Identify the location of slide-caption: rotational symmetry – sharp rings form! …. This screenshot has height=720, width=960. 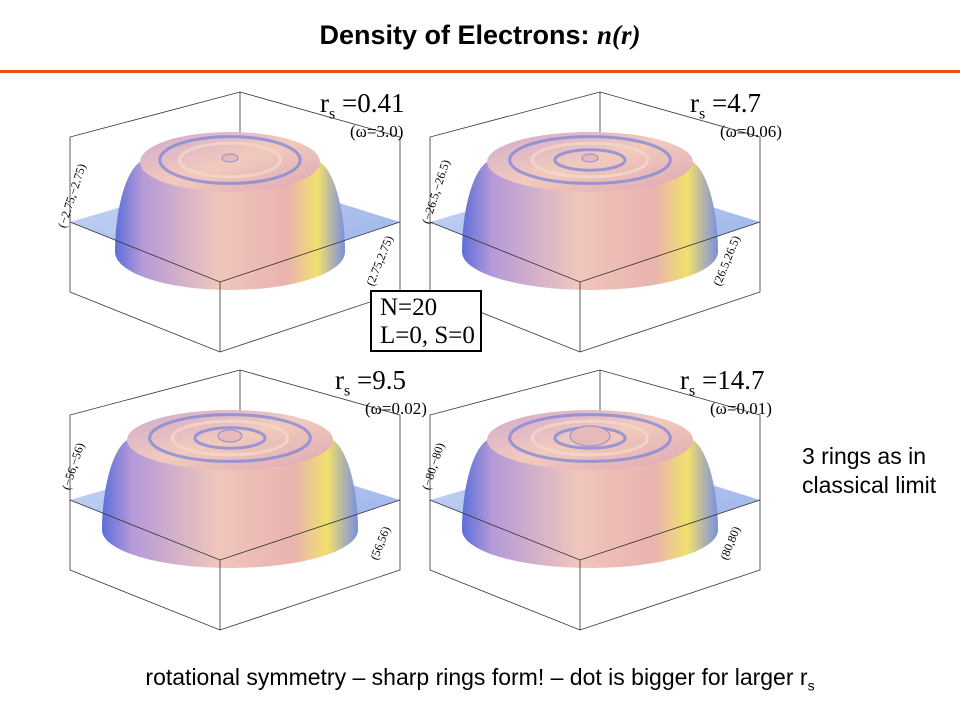
(480, 679).